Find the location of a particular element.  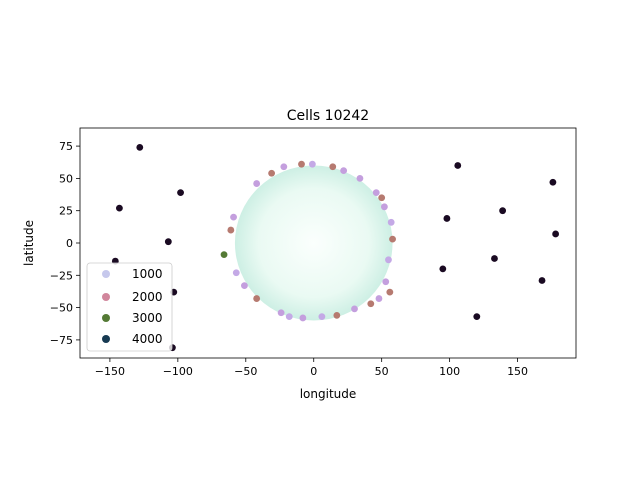

x-tick-label: 100 is located at coordinates (449, 371).